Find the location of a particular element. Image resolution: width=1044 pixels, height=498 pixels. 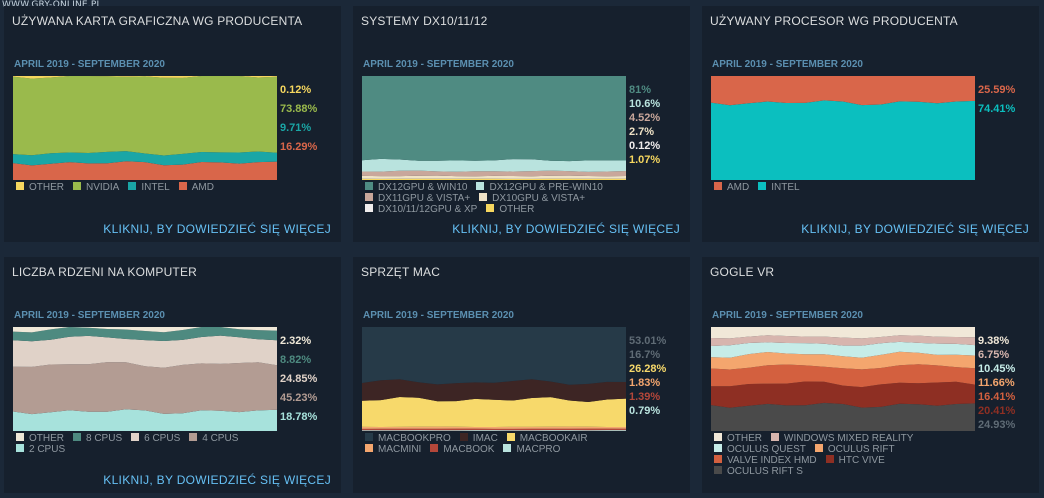

percent-label-dx10gpu-vista: 2.7% is located at coordinates (642, 132).